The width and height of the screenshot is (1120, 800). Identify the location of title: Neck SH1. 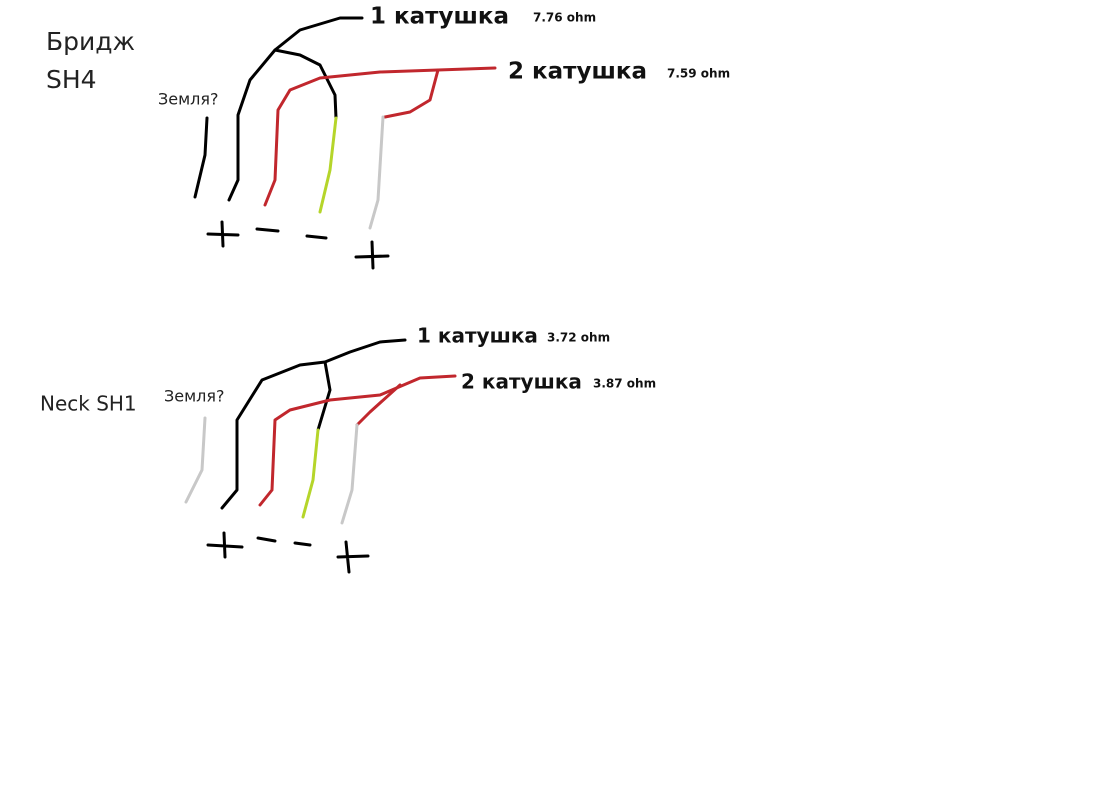
(88, 404).